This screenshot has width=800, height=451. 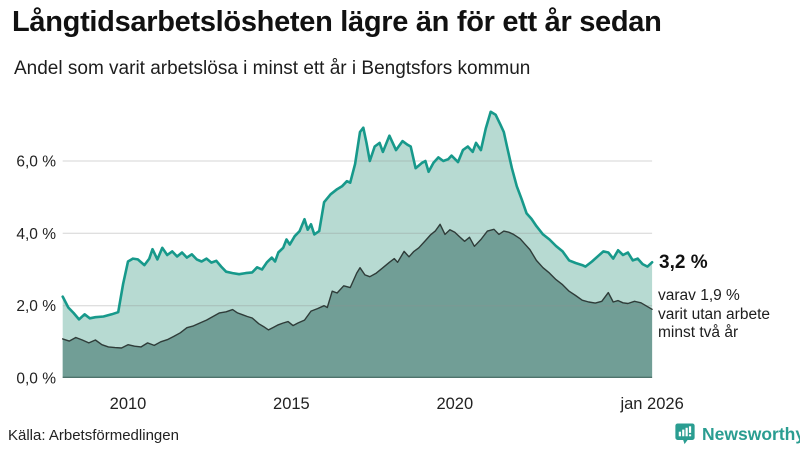 I want to click on svg-text: 2020, so click(x=454, y=404).